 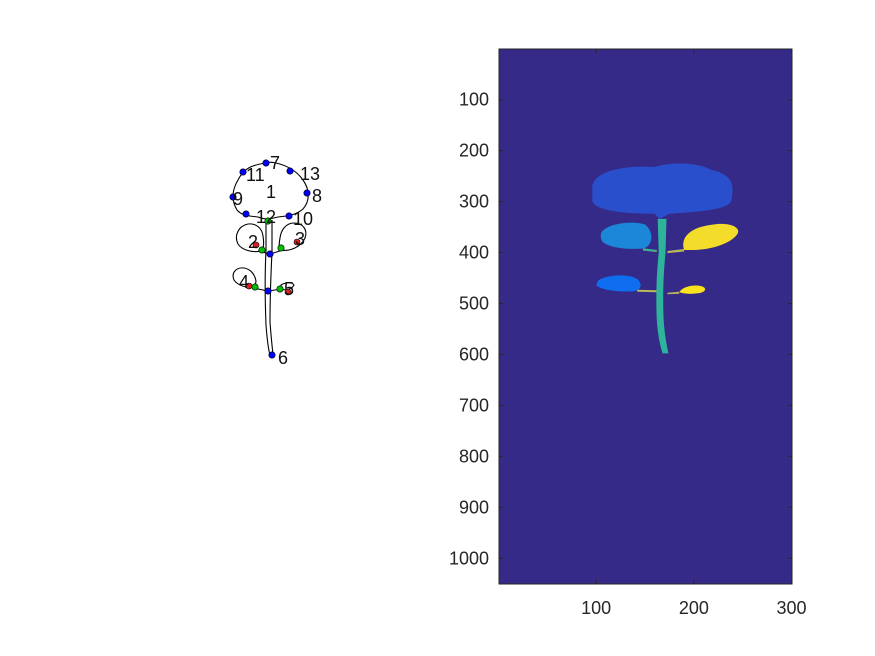 I want to click on skeleton-point-label-4: 4, so click(x=244, y=282).